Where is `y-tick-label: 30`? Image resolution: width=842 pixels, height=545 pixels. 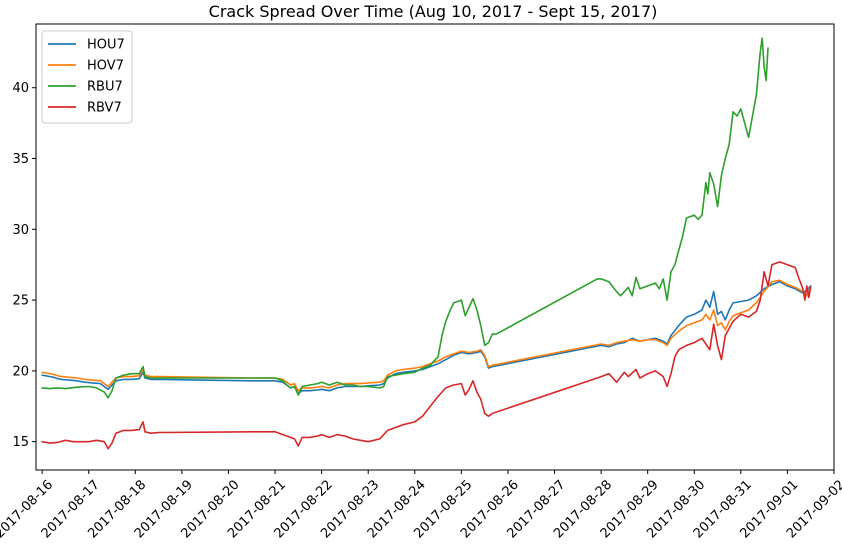 y-tick-label: 30 is located at coordinates (20, 230).